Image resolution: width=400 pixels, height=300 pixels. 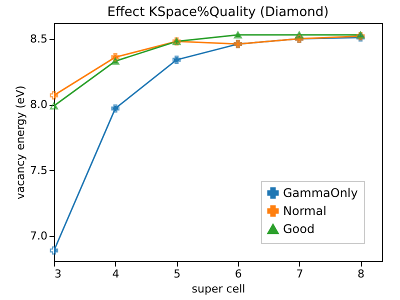 What do you see at coordinates (39, 170) in the screenshot?
I see `y-tick-label: 7.5` at bounding box center [39, 170].